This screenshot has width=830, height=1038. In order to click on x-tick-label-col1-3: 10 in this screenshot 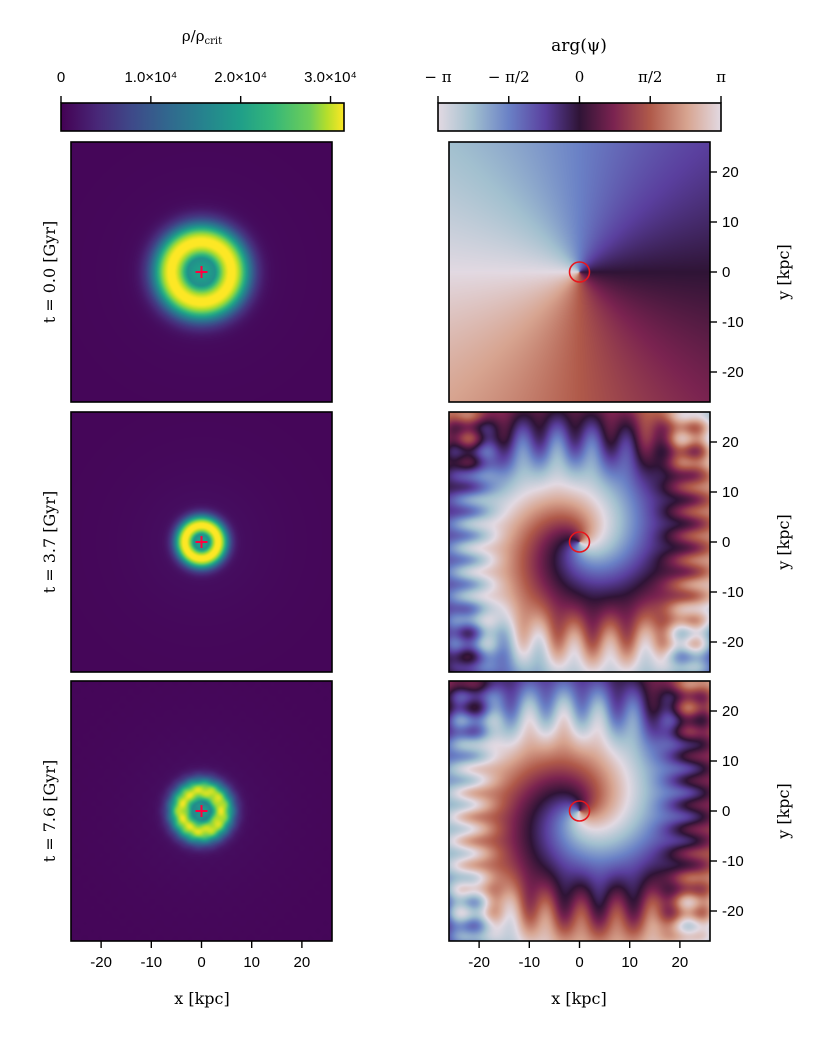, I will do `click(251, 962)`.